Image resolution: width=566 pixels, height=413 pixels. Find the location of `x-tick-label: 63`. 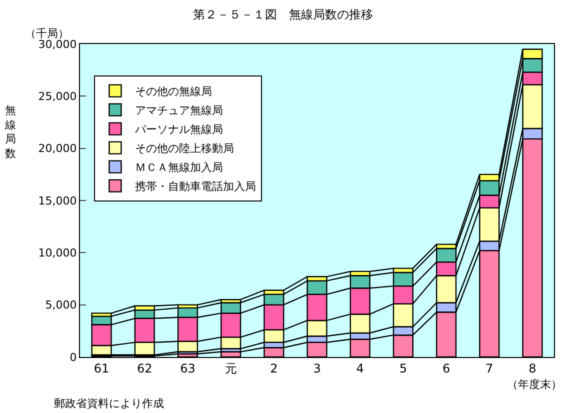

x-tick-label: 63 is located at coordinates (188, 368).